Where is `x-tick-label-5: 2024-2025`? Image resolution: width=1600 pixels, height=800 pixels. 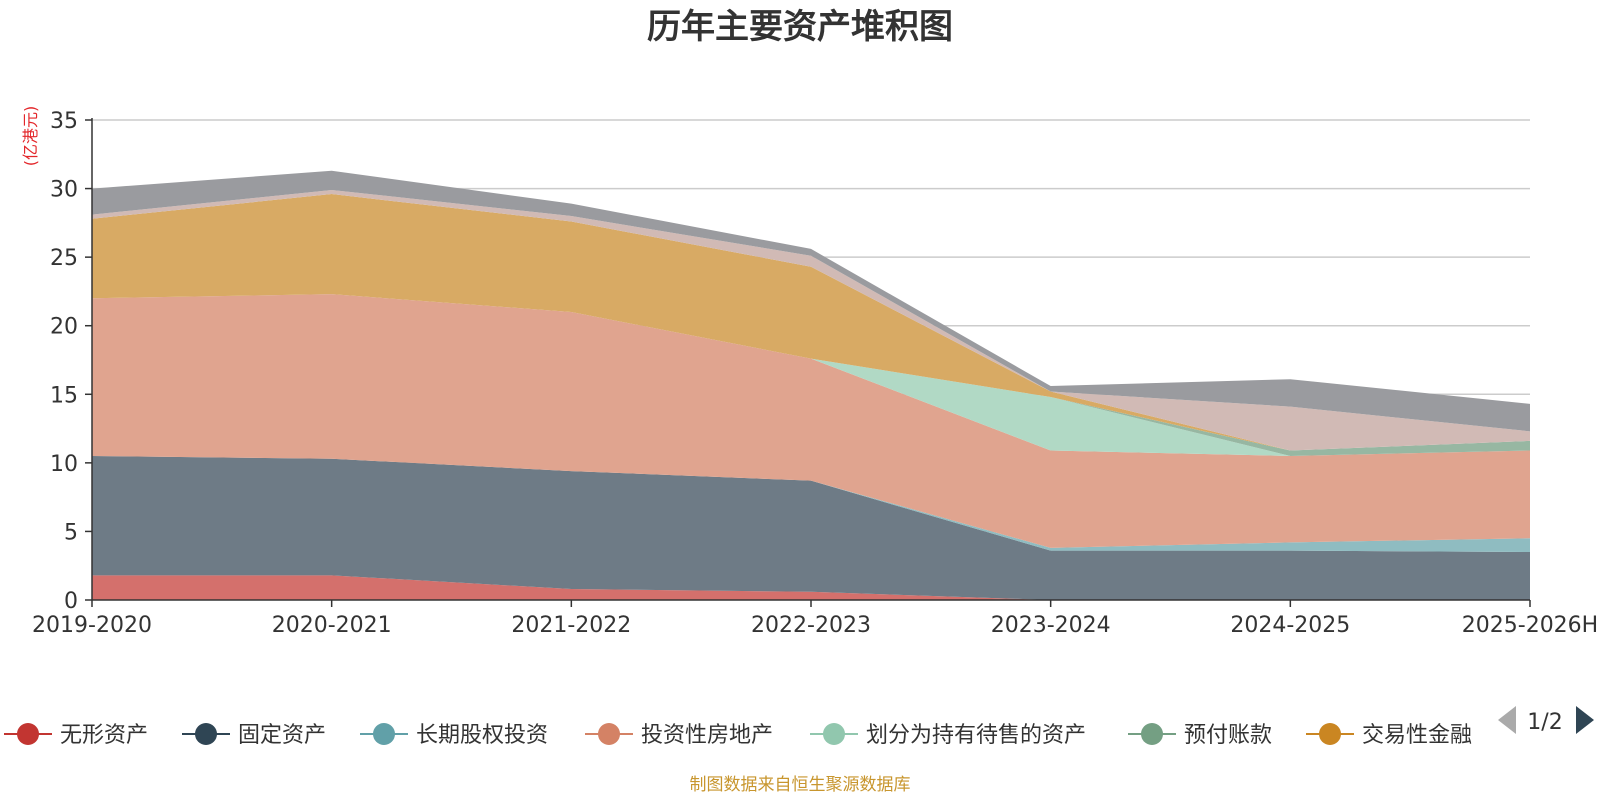
x-tick-label-5: 2024-2025 is located at coordinates (1290, 625).